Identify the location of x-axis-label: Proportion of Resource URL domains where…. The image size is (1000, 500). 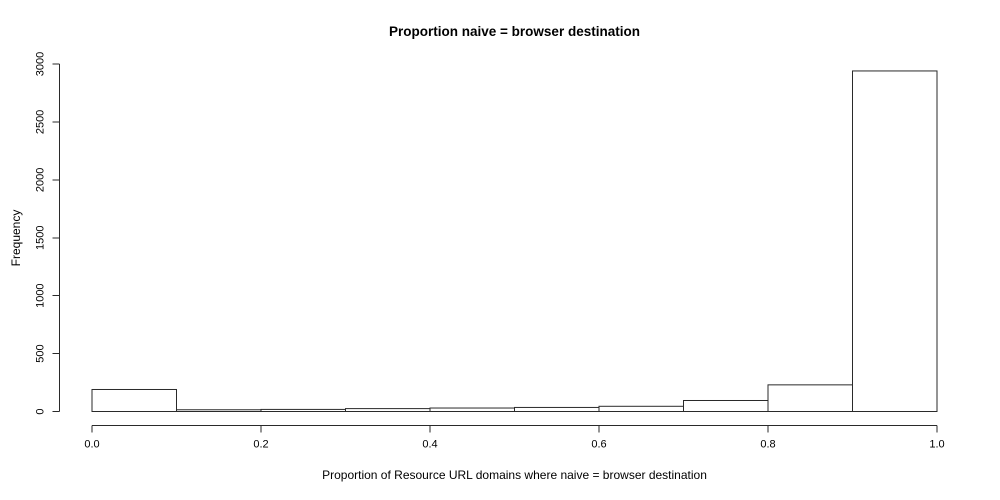
(514, 475).